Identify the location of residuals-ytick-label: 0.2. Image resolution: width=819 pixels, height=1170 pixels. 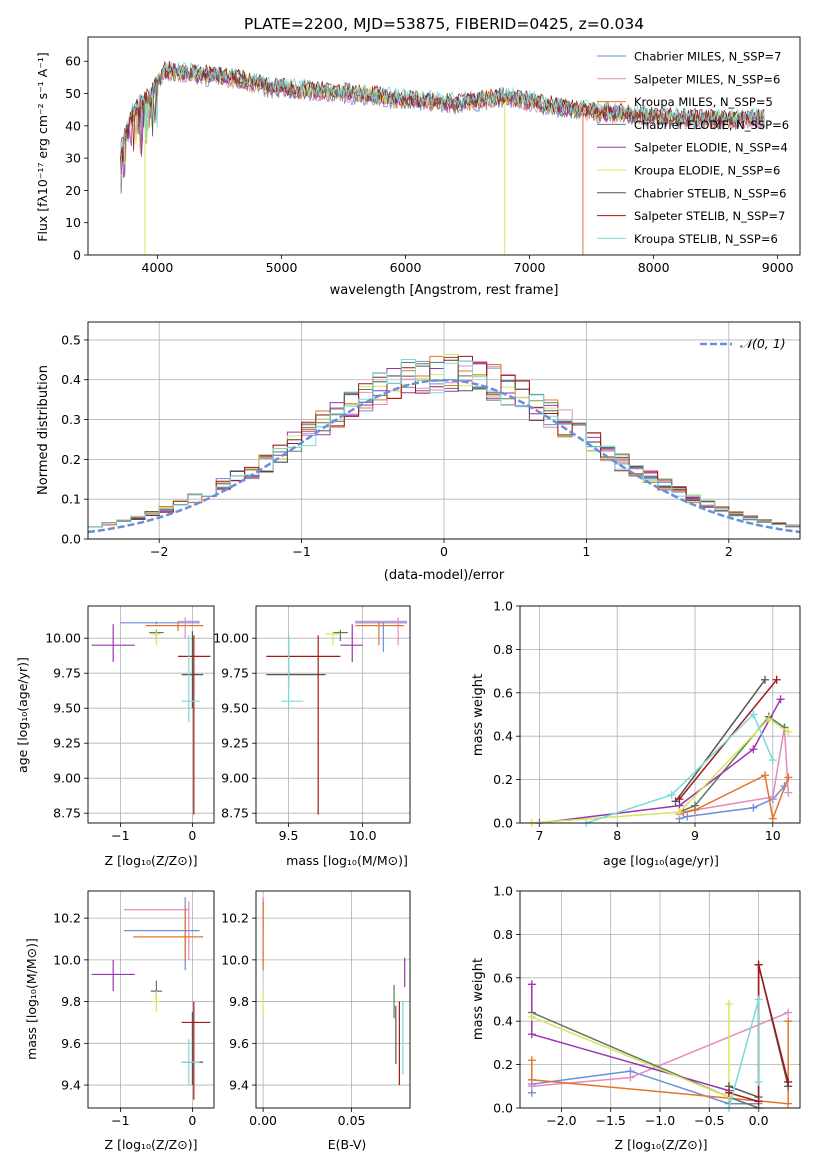
(71, 459).